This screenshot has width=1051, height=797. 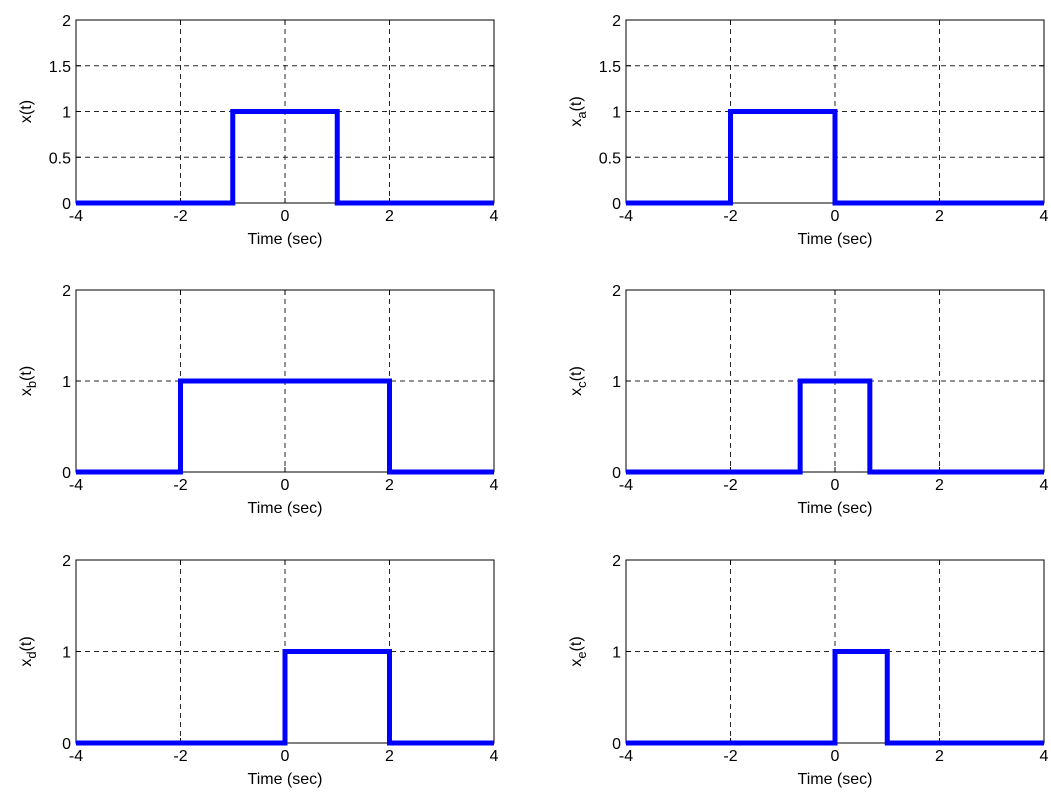 I want to click on subplot-3: -4 -2 0 2 4 0 1 2 Time (sec) xb(t), so click(x=258, y=400).